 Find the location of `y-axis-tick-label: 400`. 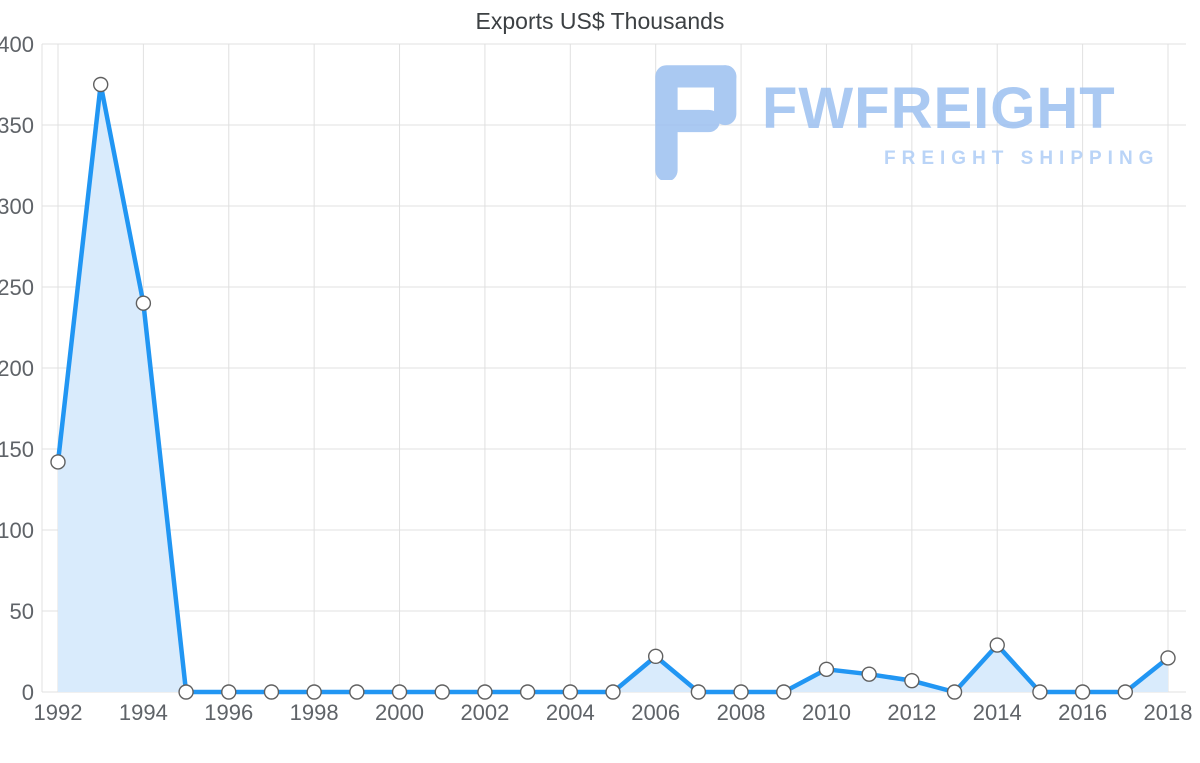

y-axis-tick-label: 400 is located at coordinates (17, 44).